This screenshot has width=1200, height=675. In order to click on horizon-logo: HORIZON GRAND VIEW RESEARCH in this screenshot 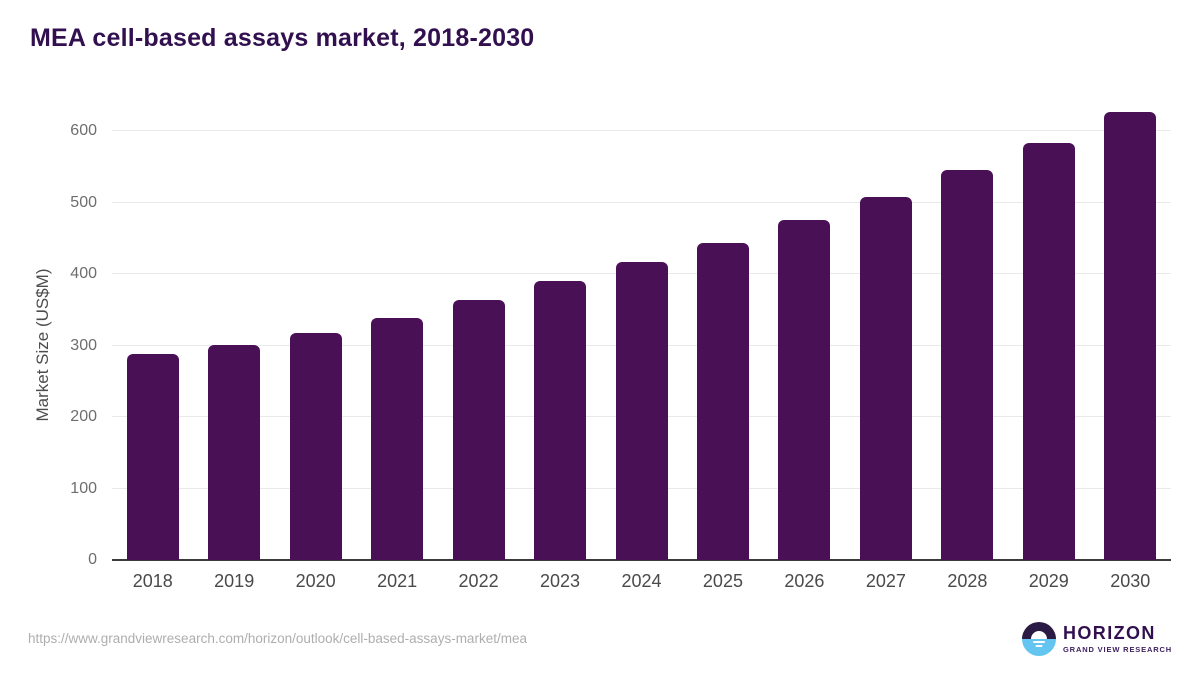, I will do `click(1102, 642)`.